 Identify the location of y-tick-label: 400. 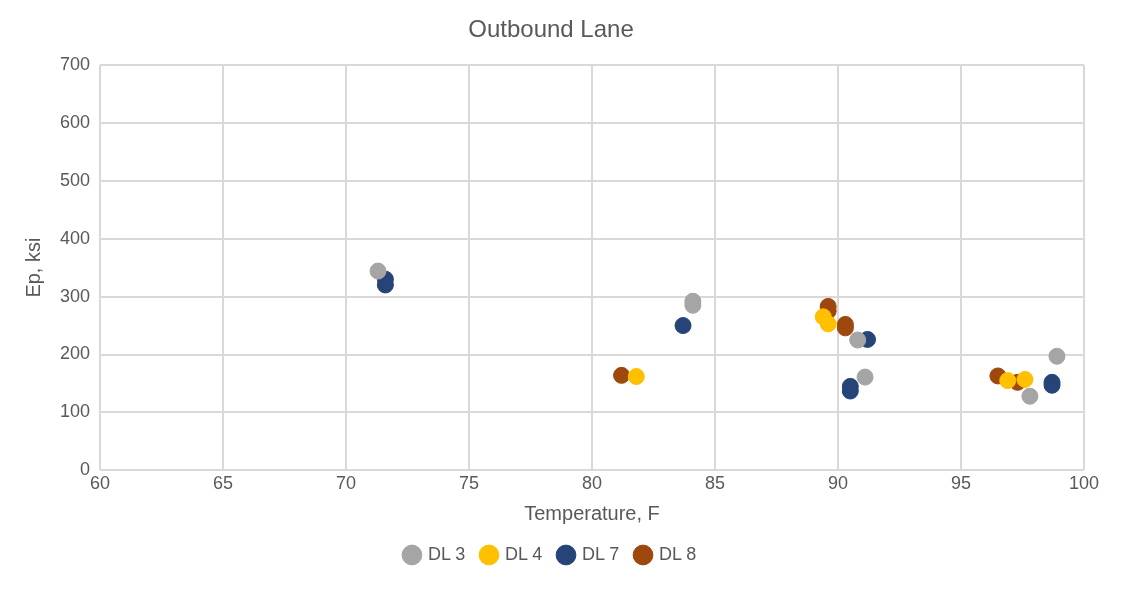
(75, 237).